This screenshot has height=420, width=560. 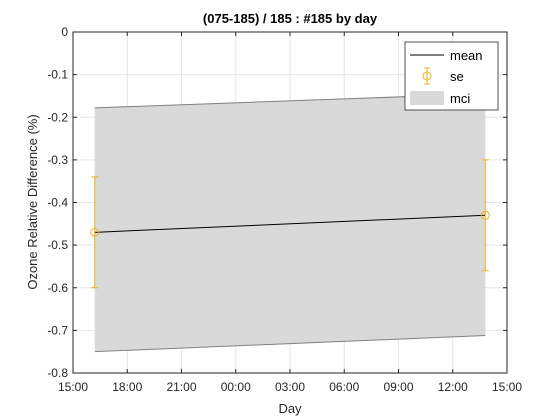 I want to click on y-tick-label: -0.1, so click(x=57, y=75).